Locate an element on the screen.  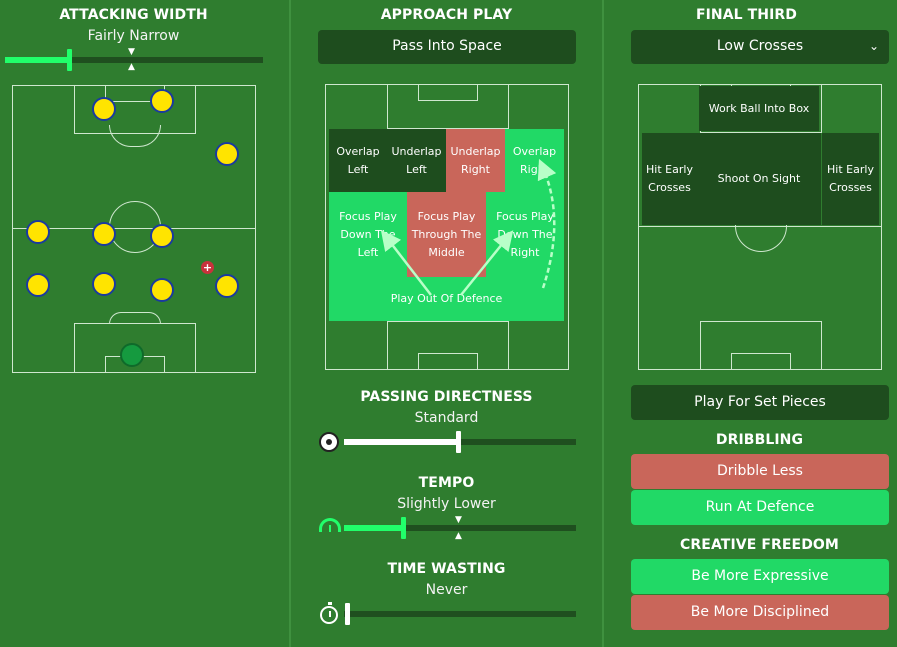
passing-directness-slider is located at coordinates (447, 443).